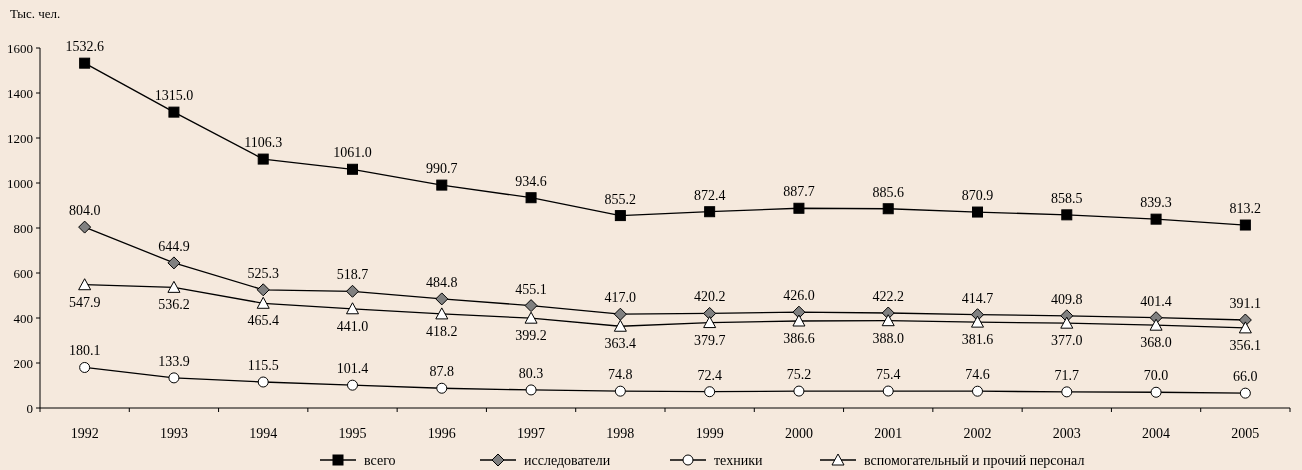 Image resolution: width=1302 pixels, height=470 pixels. What do you see at coordinates (20, 183) in the screenshot?
I see `y-tick-label: 1000` at bounding box center [20, 183].